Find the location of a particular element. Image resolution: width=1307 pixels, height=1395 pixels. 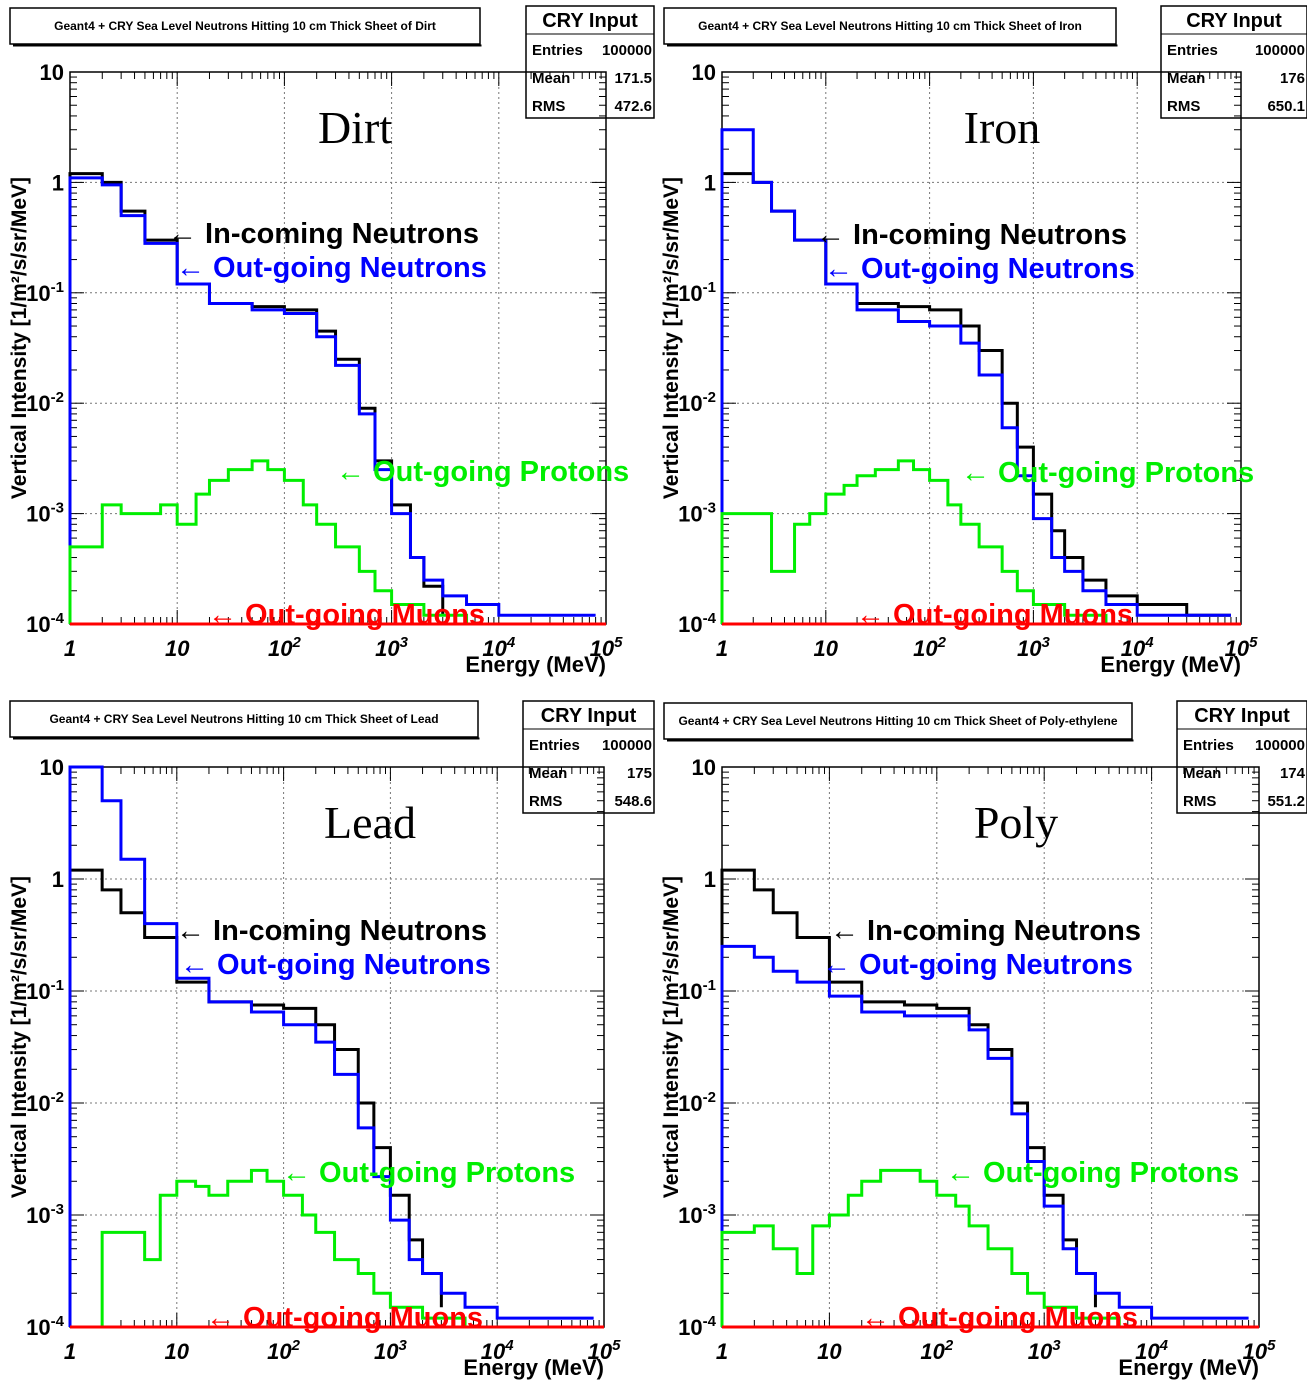

material-label: Lead is located at coordinates (370, 822).